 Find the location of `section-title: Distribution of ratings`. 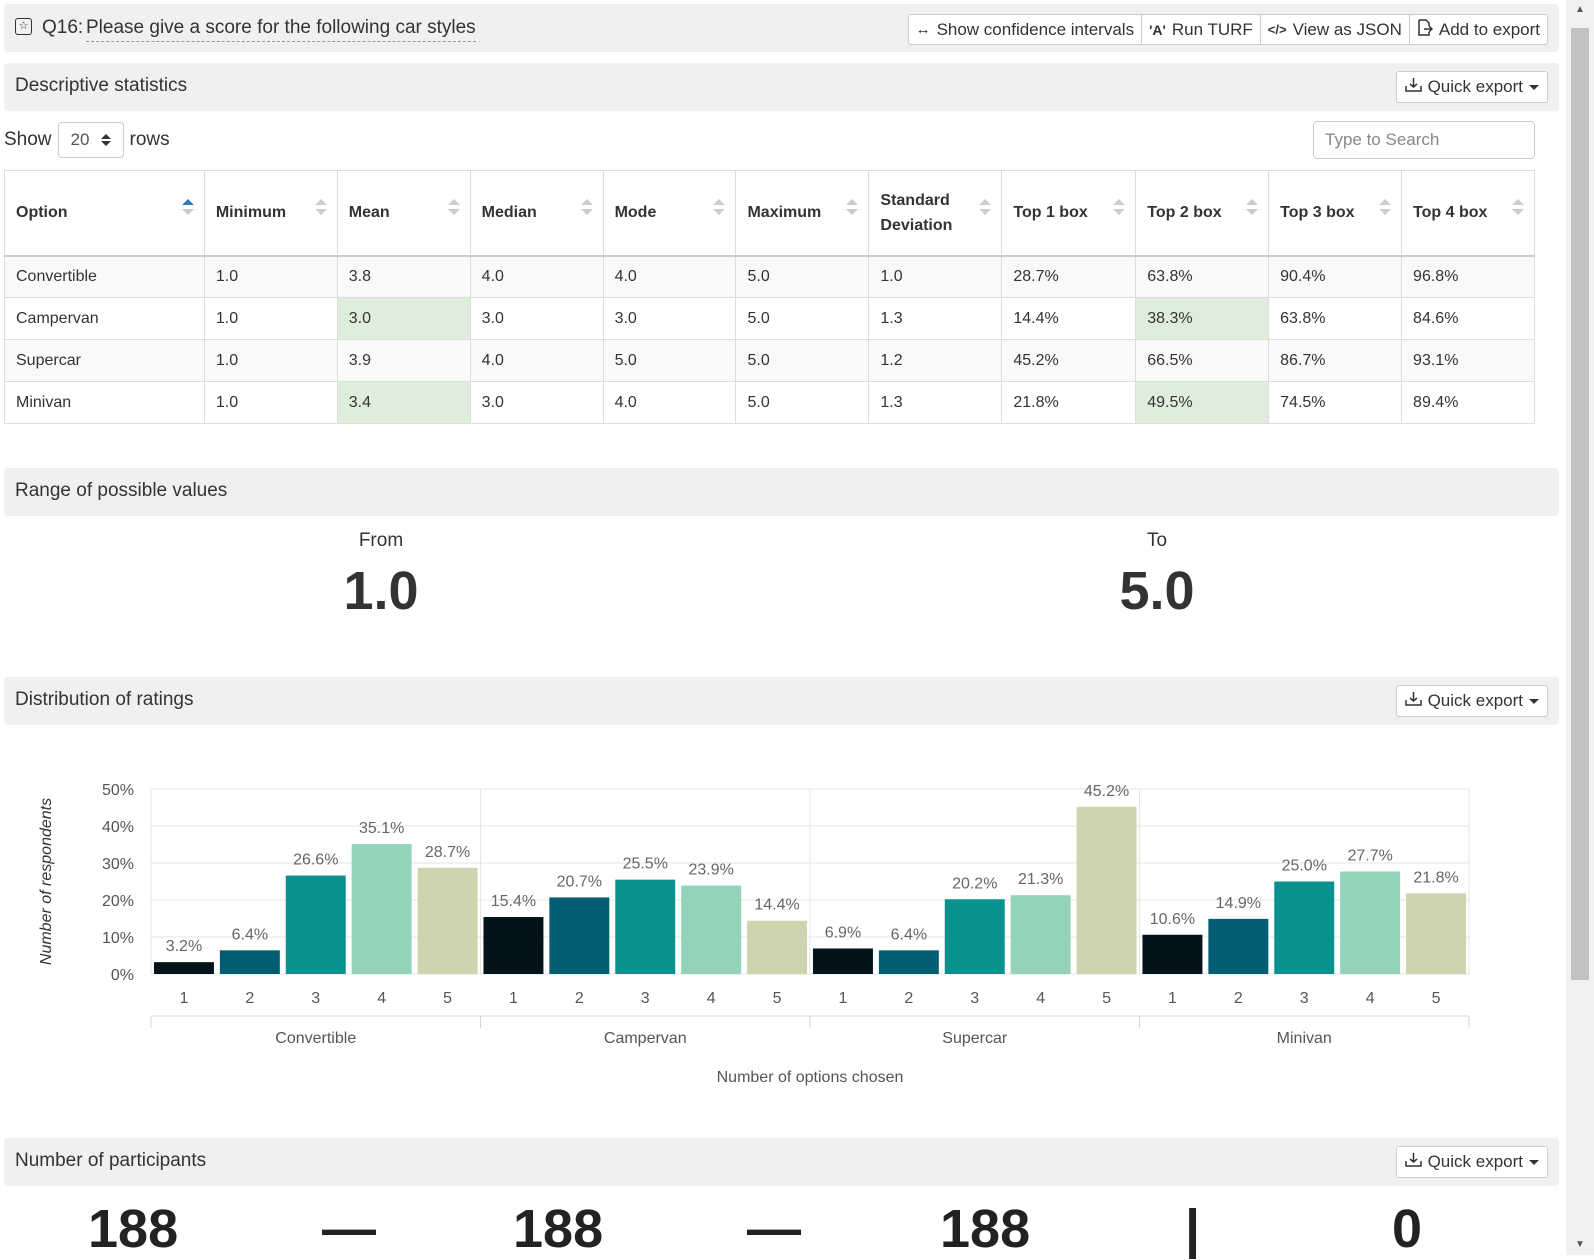

section-title: Distribution of ratings is located at coordinates (104, 699).